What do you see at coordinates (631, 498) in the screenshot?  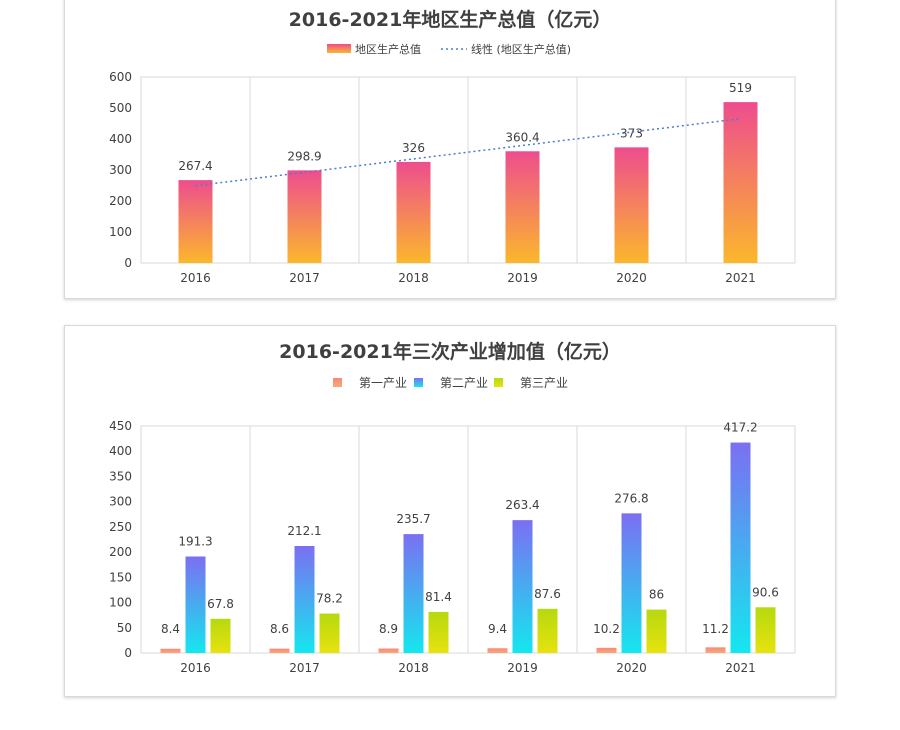 I see `data-label: 276.8` at bounding box center [631, 498].